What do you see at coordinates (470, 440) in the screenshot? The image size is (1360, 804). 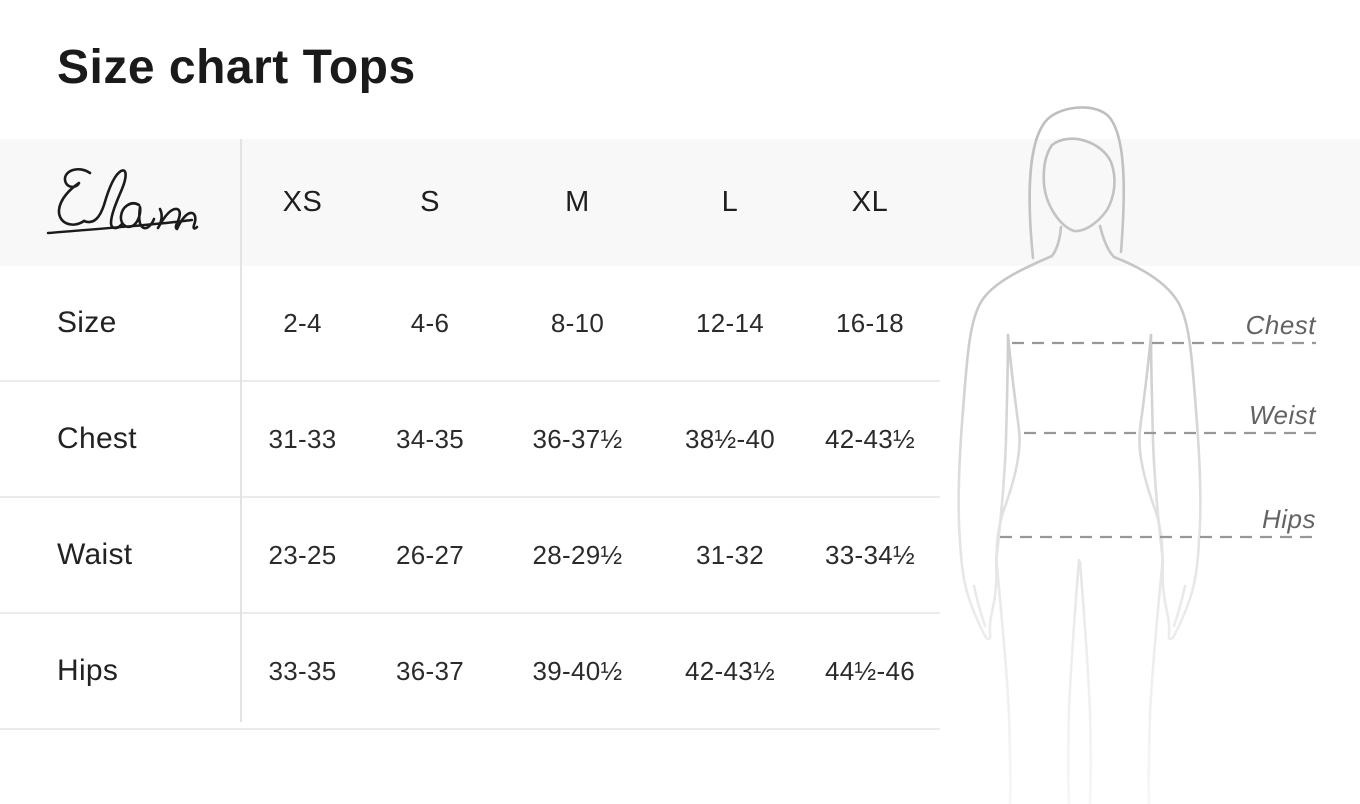 I see `table-row-chest: Chest 31-33 34-35 36-37½ 38½-40 42-43½` at bounding box center [470, 440].